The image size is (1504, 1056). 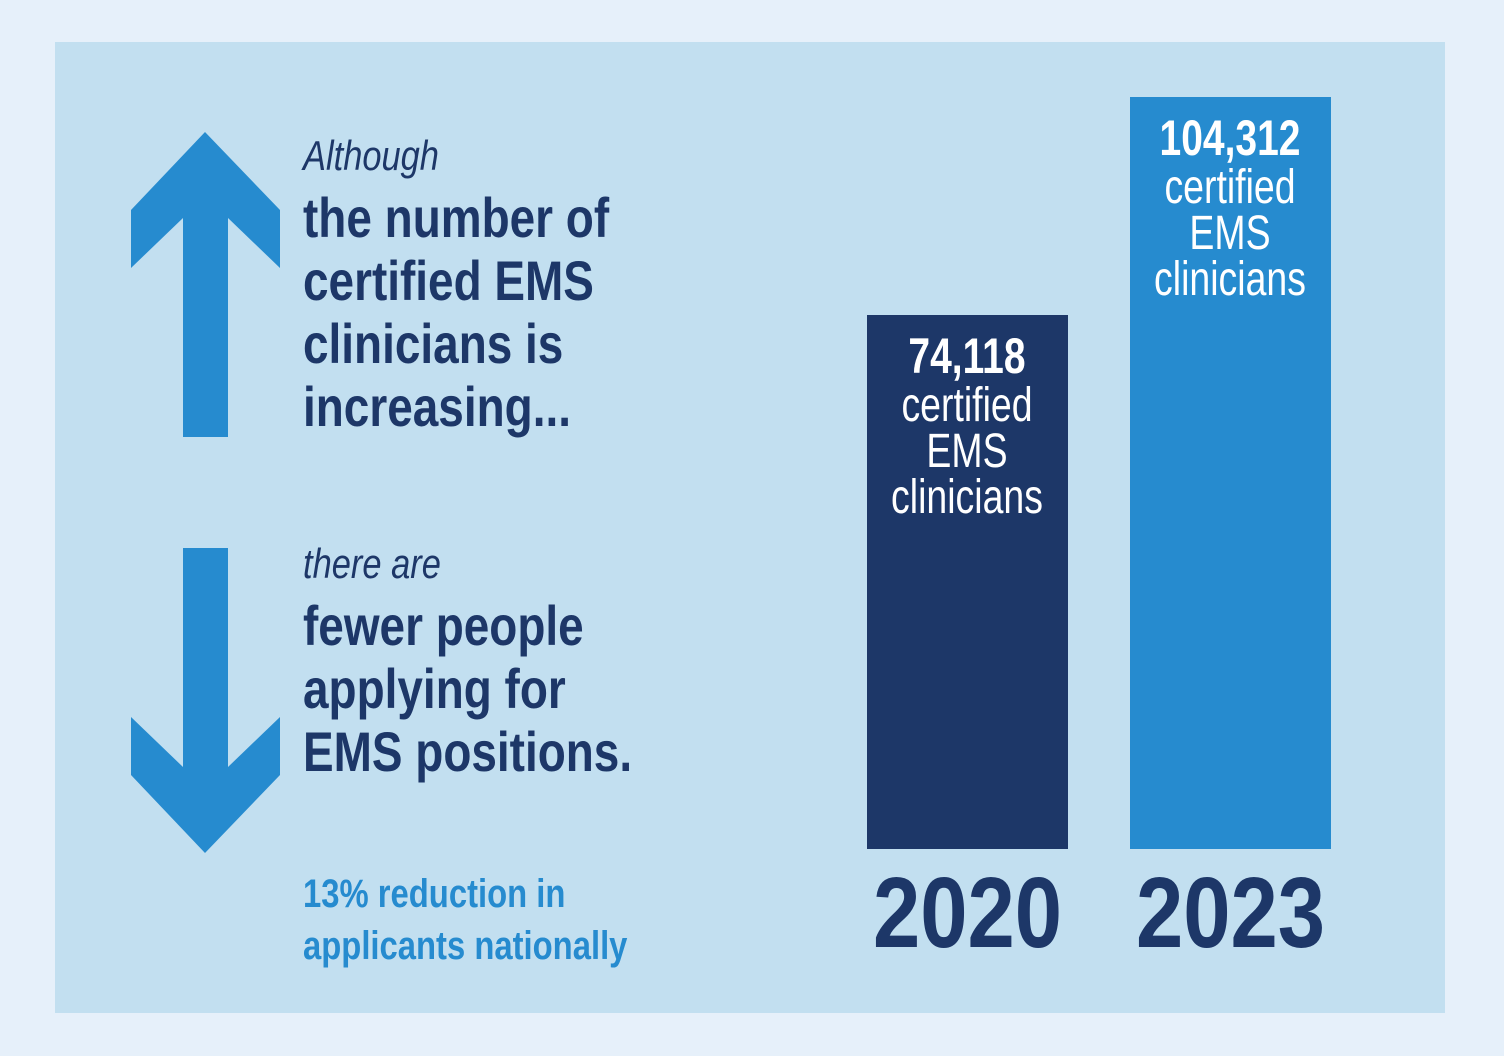 I want to click on up-arrow, so click(x=205, y=284).